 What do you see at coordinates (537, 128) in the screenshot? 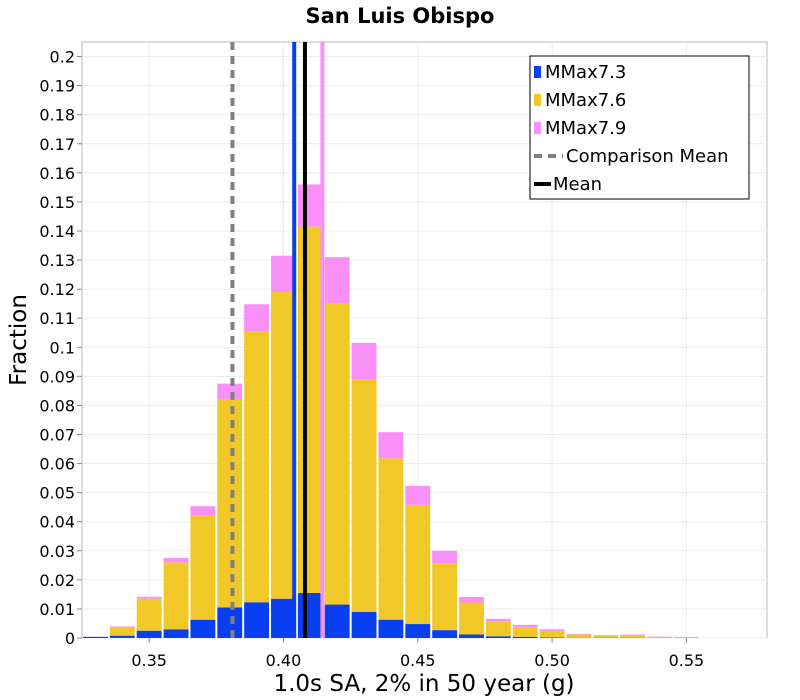
I see `legend-swatch-mmax79` at bounding box center [537, 128].